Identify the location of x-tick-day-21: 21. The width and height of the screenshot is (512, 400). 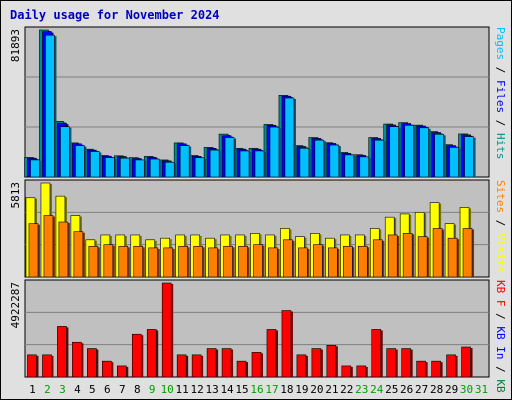
(331, 389).